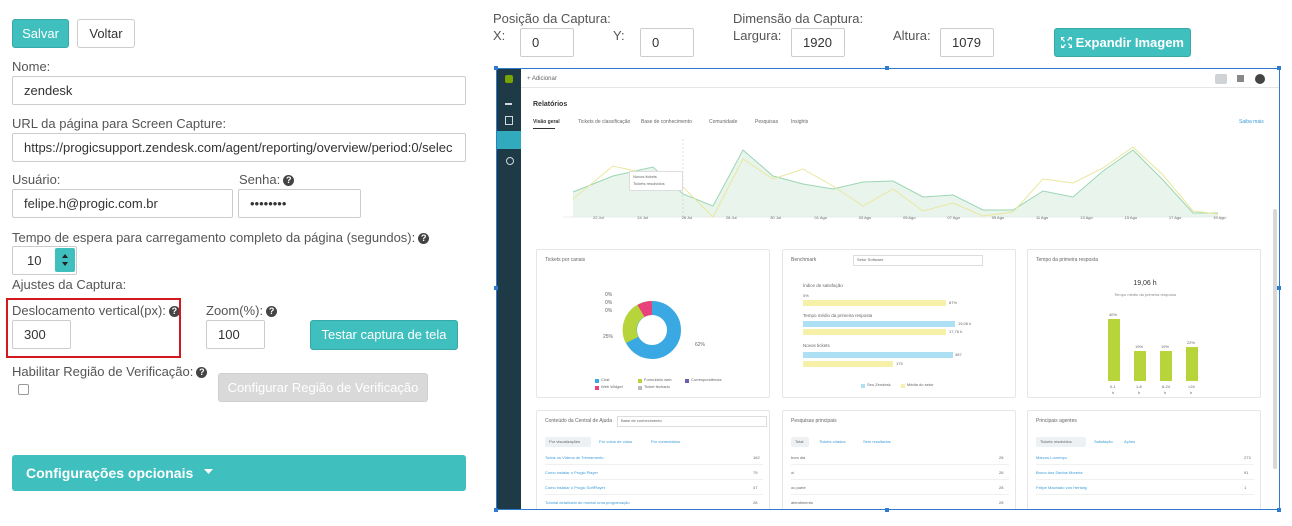  What do you see at coordinates (967, 42) in the screenshot?
I see `height-input: 1079` at bounding box center [967, 42].